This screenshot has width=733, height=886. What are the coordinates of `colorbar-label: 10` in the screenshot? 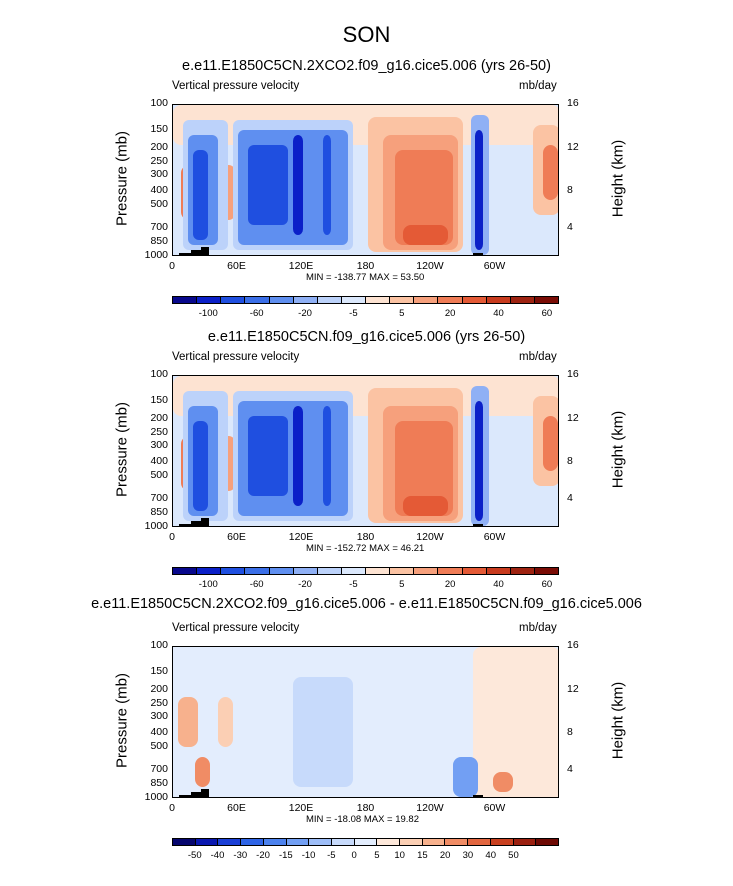 It's located at (399, 855).